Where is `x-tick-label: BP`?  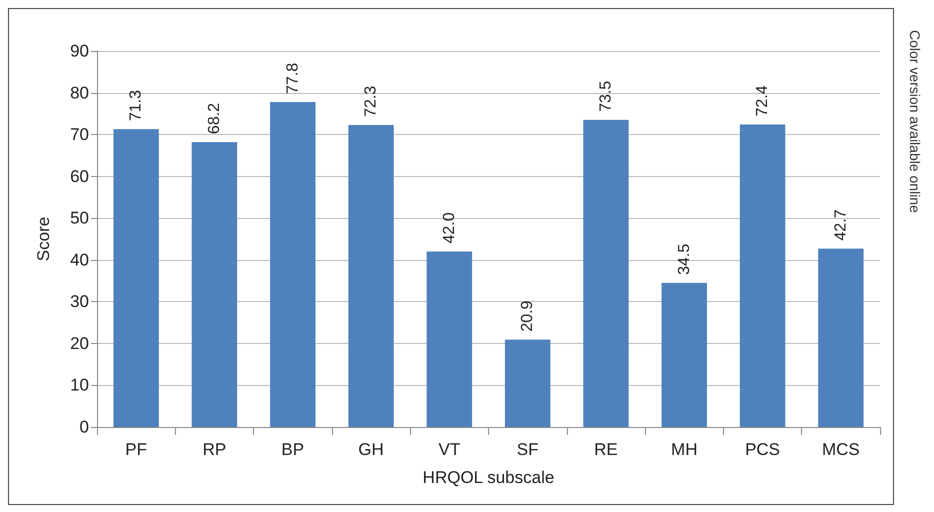
x-tick-label: BP is located at coordinates (292, 449).